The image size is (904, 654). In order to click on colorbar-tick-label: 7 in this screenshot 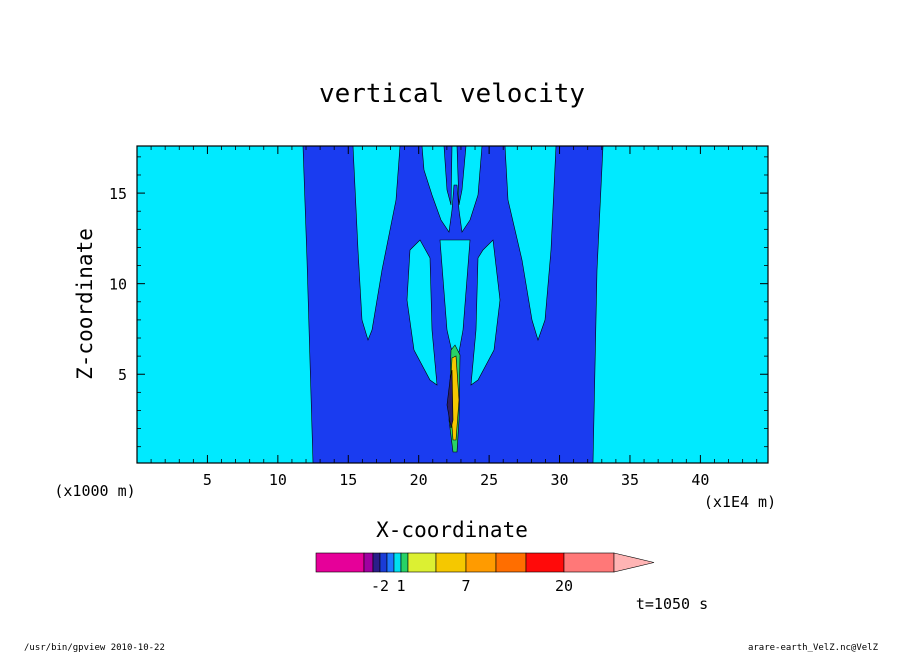, I will do `click(465, 586)`.